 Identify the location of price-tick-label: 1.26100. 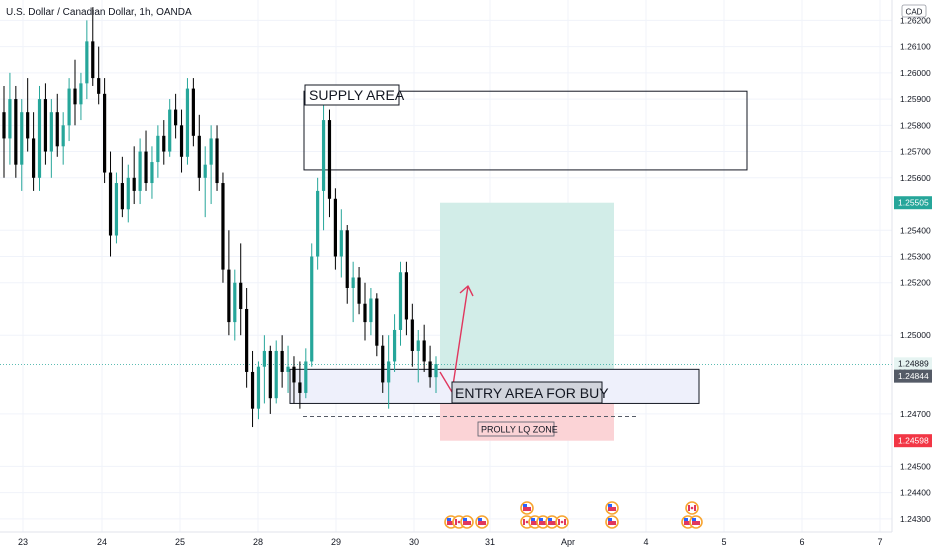
(915, 47).